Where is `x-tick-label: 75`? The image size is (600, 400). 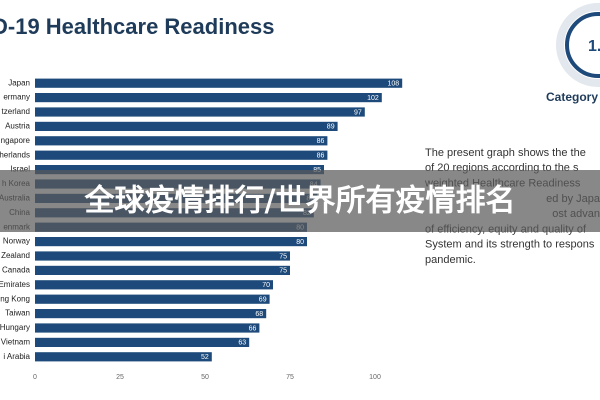 x-tick-label: 75 is located at coordinates (290, 377).